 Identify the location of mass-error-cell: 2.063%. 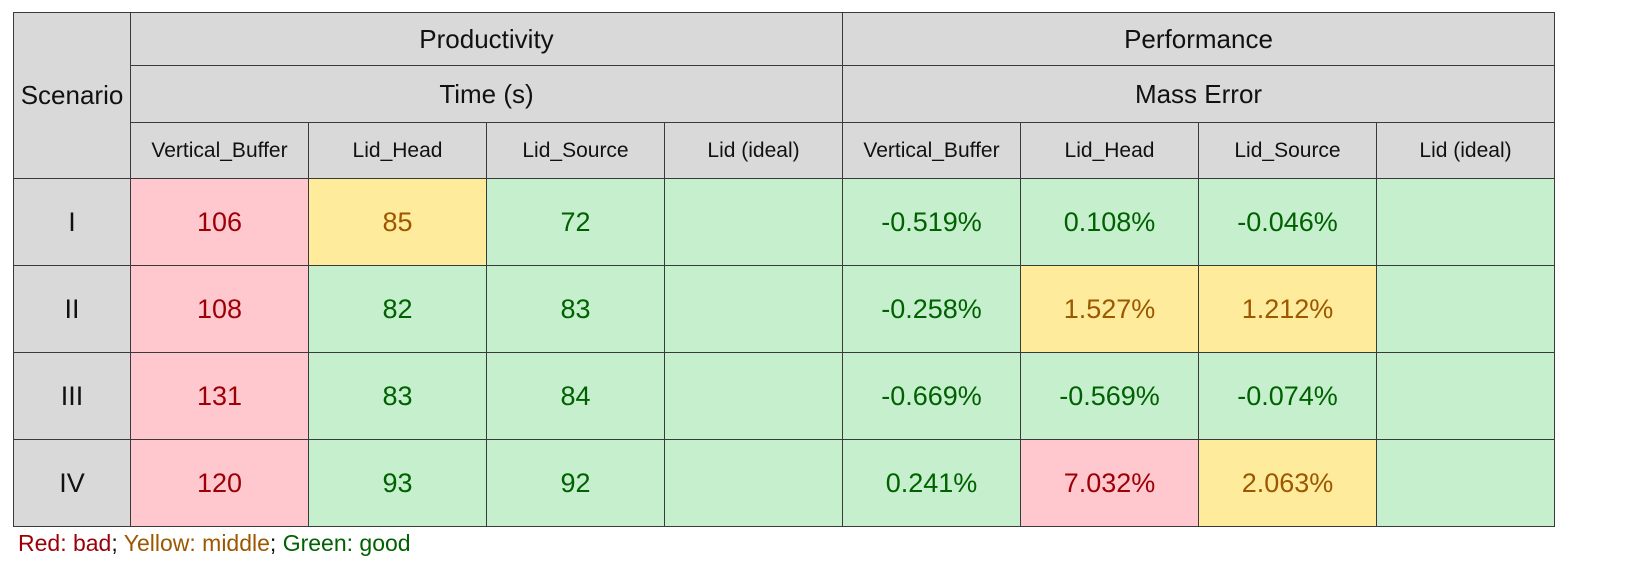
(1287, 483).